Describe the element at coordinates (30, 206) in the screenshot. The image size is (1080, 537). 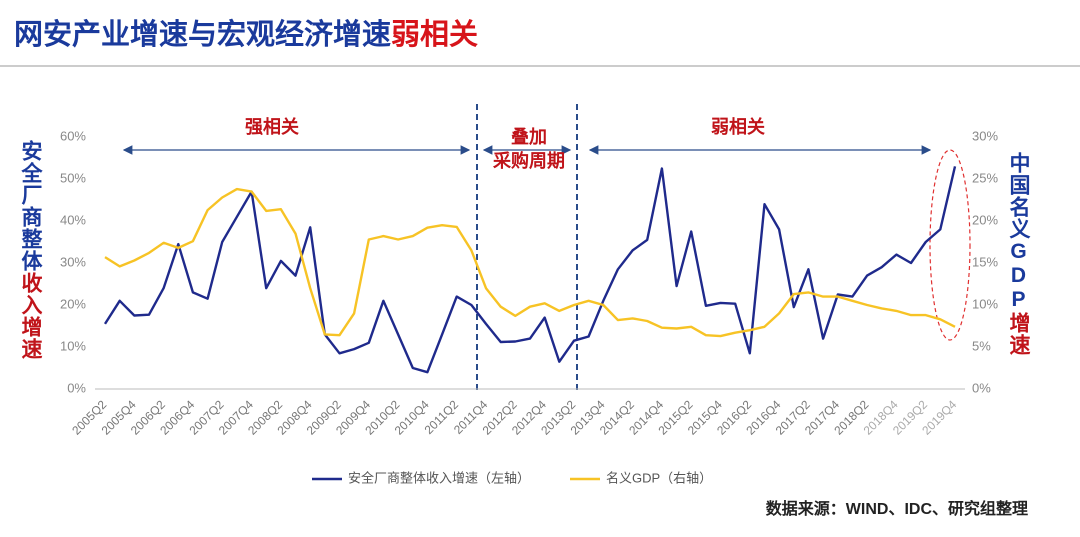
I see `y-label-part: 安全厂商整体` at that location.